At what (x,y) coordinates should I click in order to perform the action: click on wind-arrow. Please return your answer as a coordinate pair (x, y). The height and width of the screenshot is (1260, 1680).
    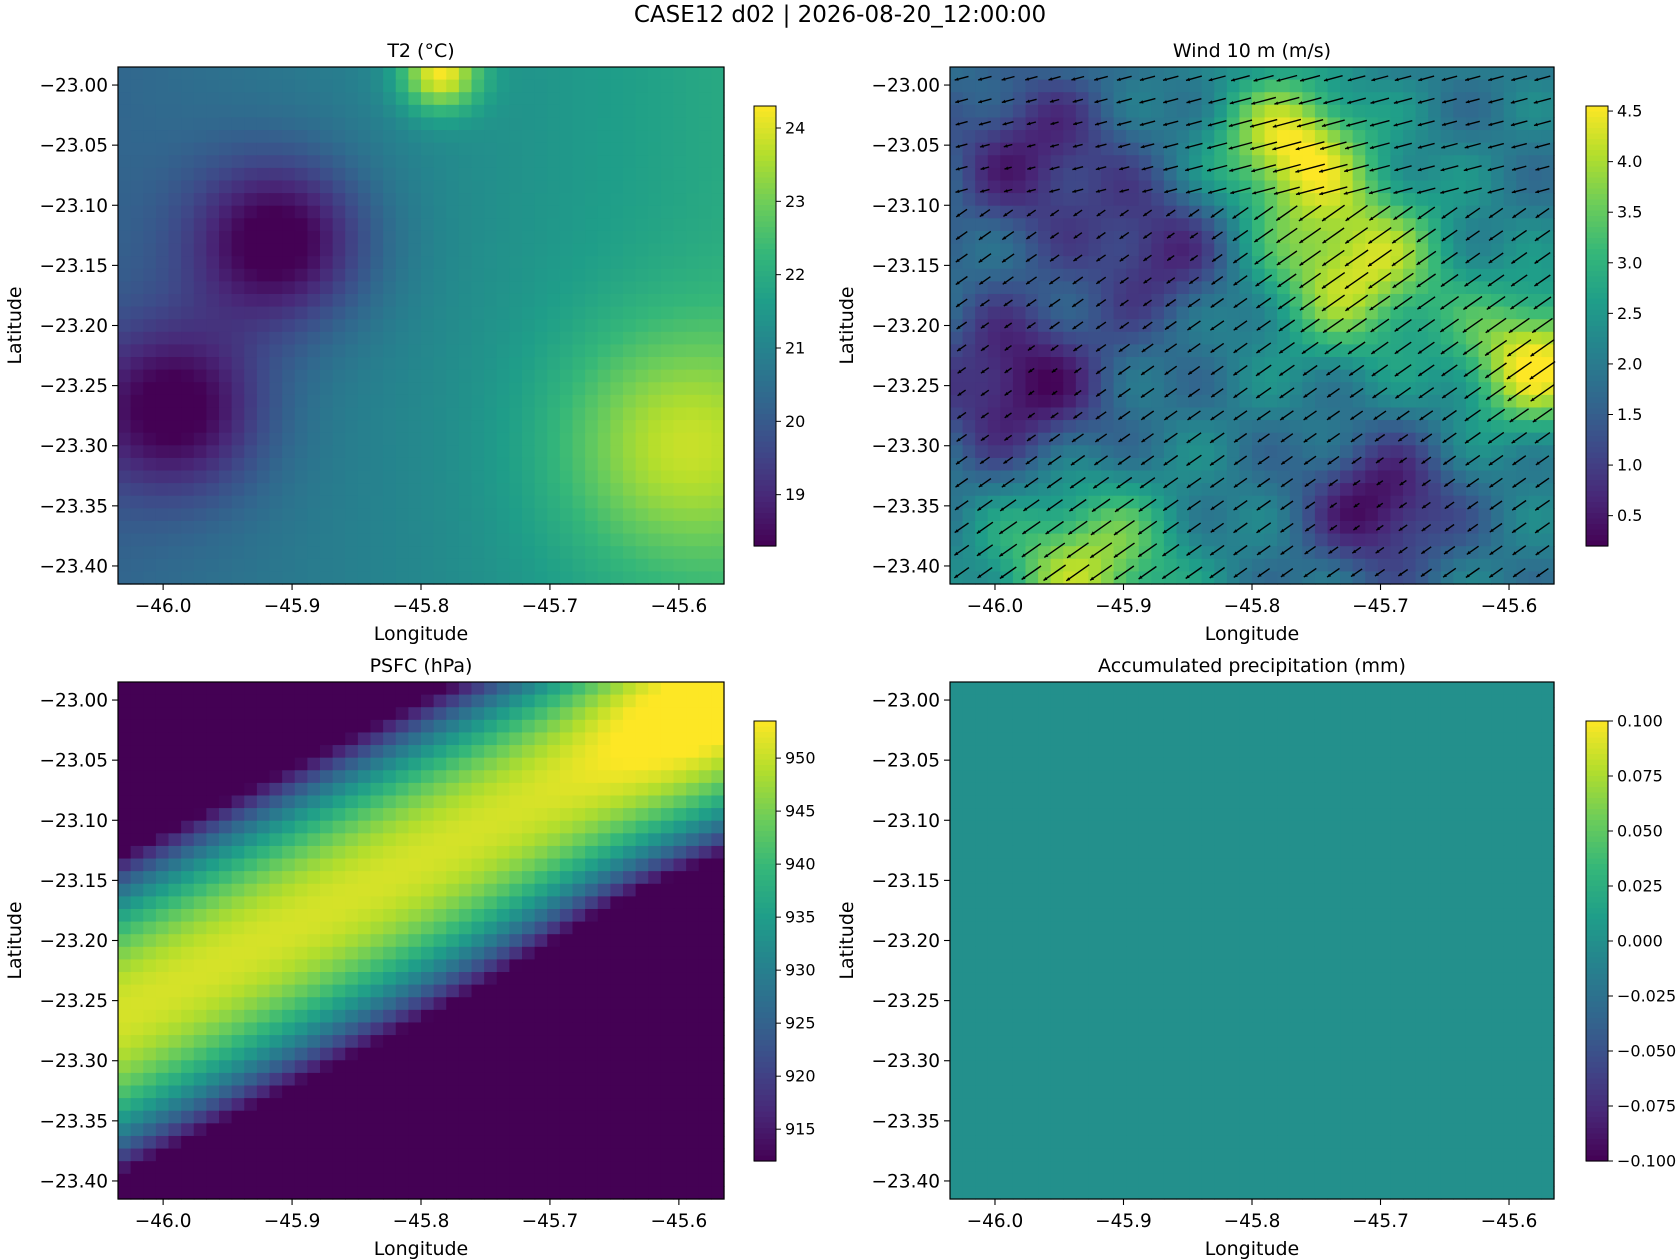
    Looking at the image, I should click on (1286, 168).